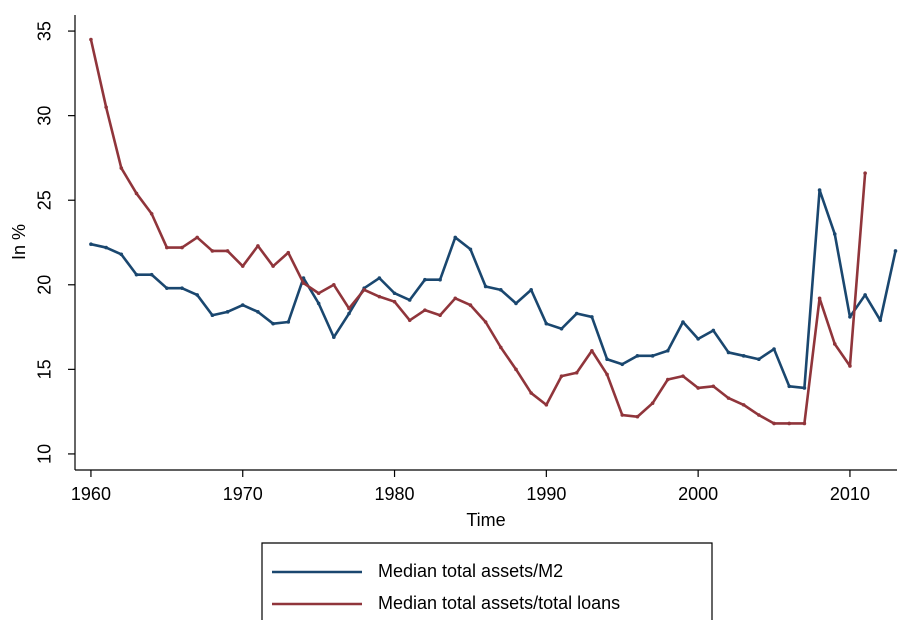 The height and width of the screenshot is (620, 901). I want to click on y-axis-title: In %, so click(19, 242).